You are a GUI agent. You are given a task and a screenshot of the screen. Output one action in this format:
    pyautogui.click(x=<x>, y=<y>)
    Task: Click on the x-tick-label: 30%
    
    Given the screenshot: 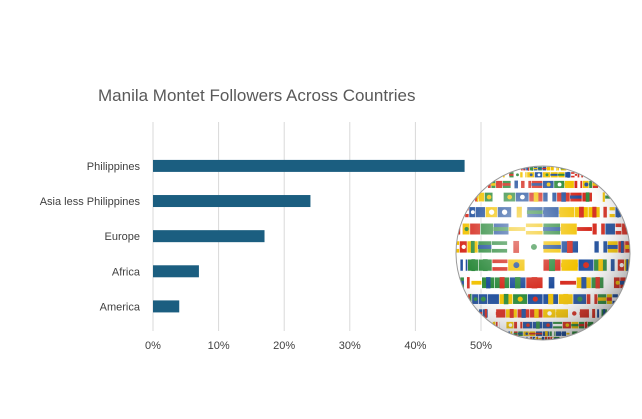 What is the action you would take?
    pyautogui.click(x=350, y=346)
    